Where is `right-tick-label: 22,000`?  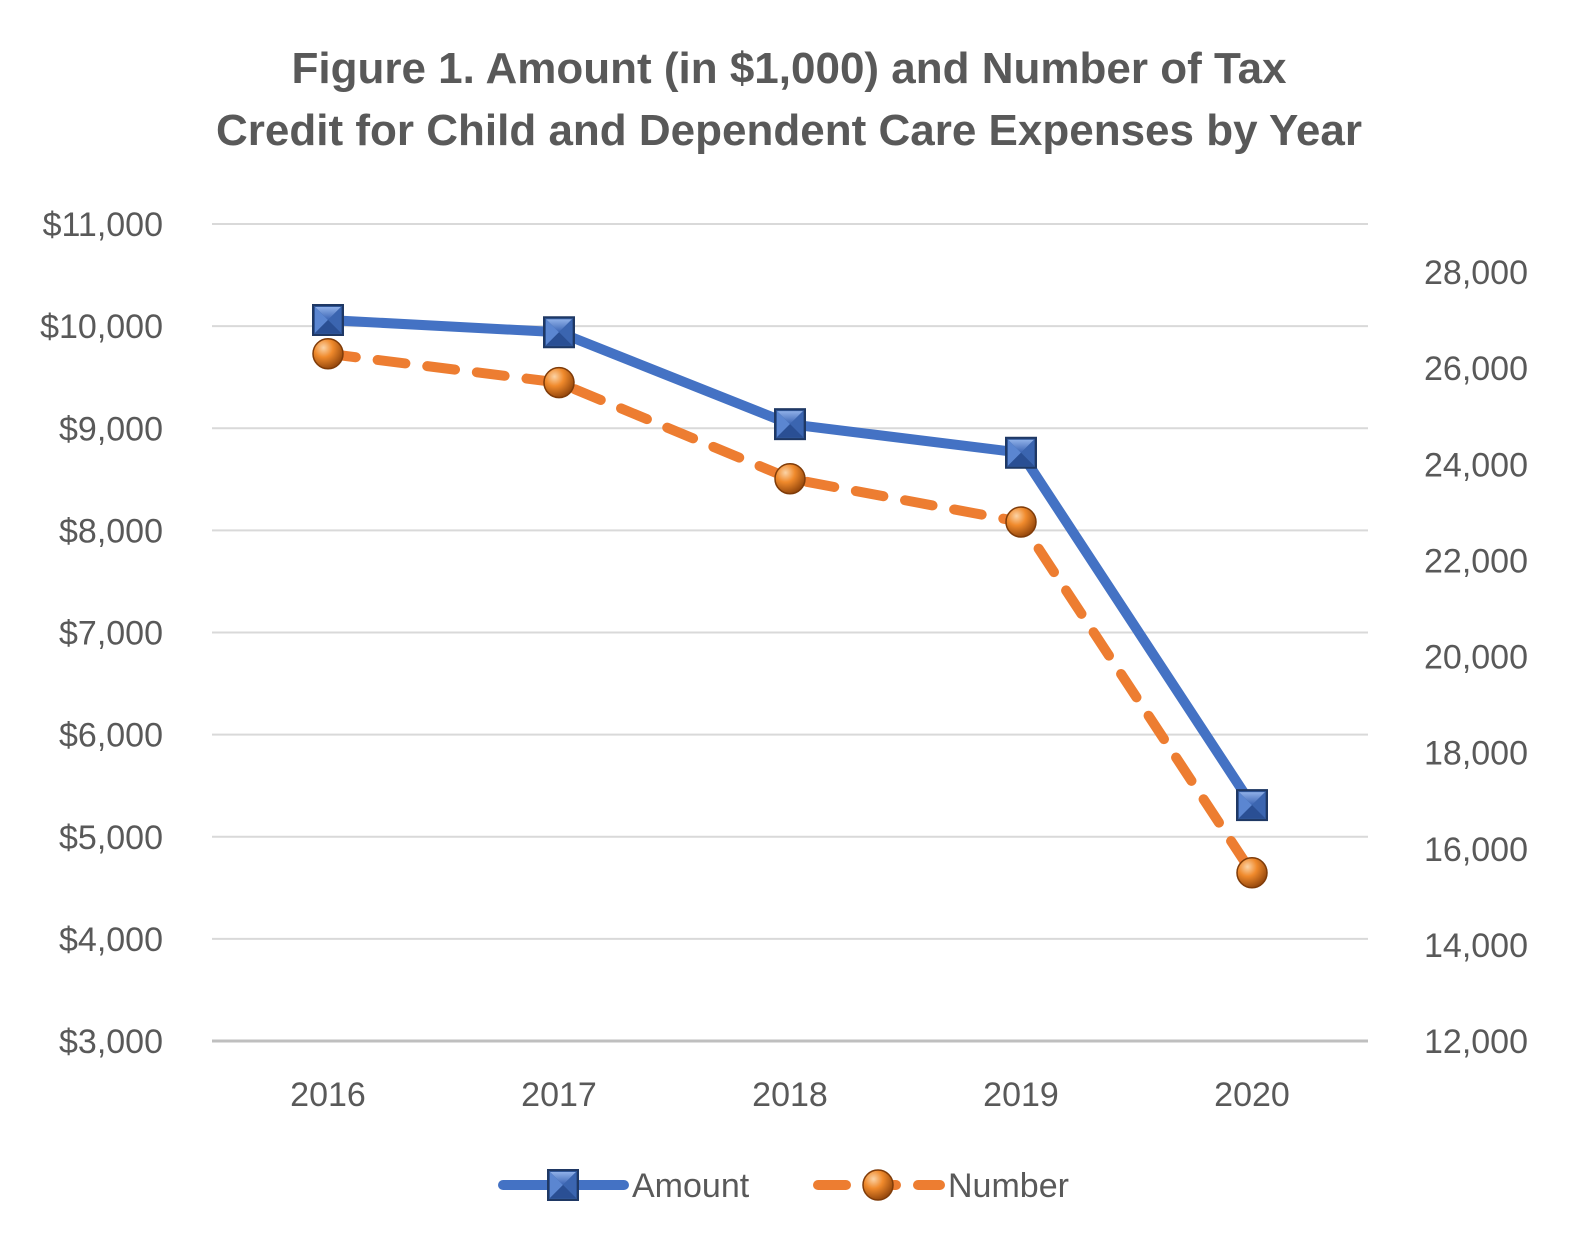 right-tick-label: 22,000 is located at coordinates (1476, 561).